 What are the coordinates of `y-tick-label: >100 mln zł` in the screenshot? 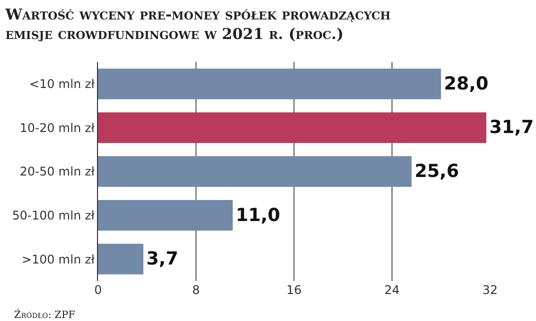 It's located at (59, 259).